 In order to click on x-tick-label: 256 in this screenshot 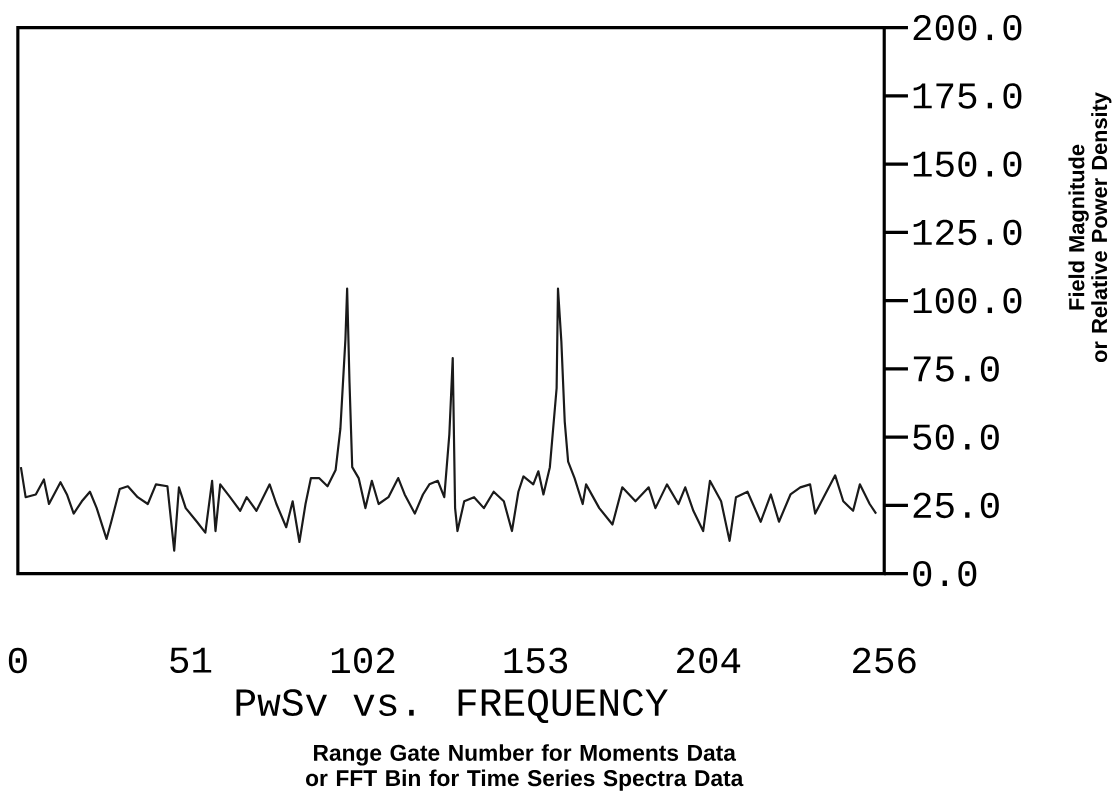, I will do `click(884, 660)`.